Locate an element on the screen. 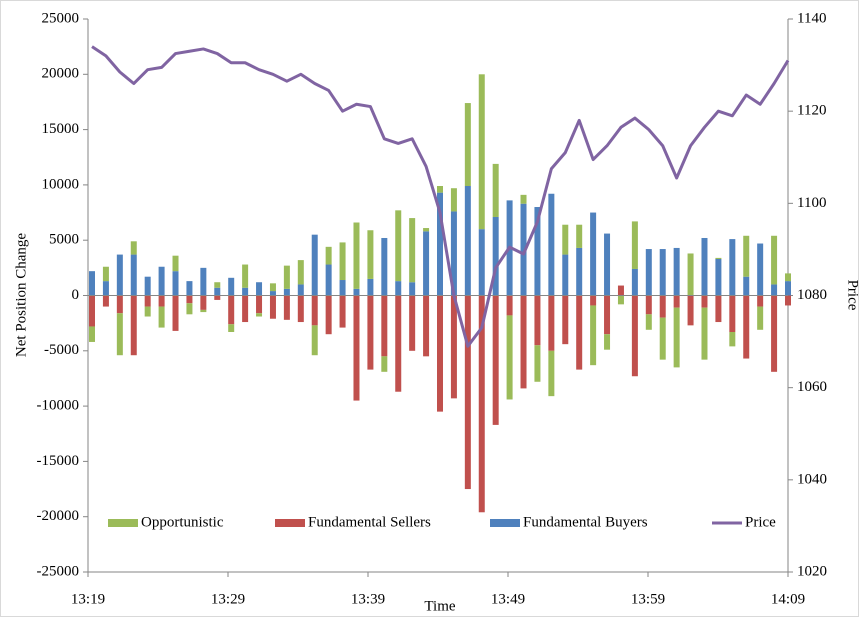 Image resolution: width=859 pixels, height=617 pixels. y-tick-label: -10000 is located at coordinates (58, 406).